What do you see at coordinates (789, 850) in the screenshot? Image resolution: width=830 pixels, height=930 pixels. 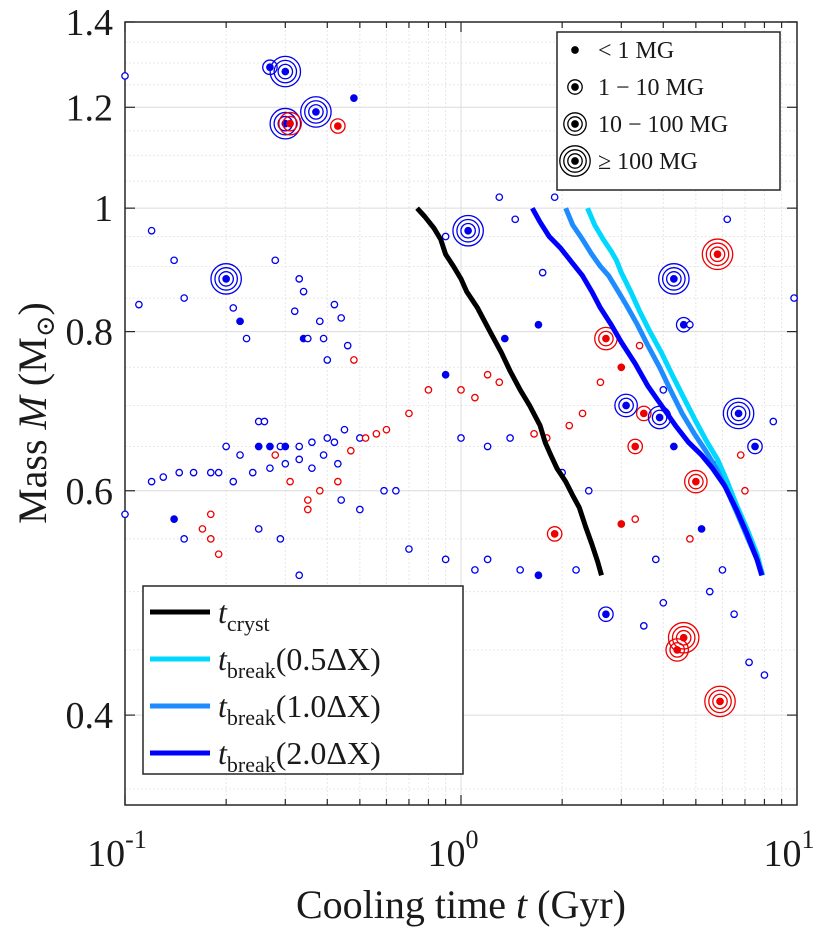 I see `x-tick-label: 10¹` at bounding box center [789, 850].